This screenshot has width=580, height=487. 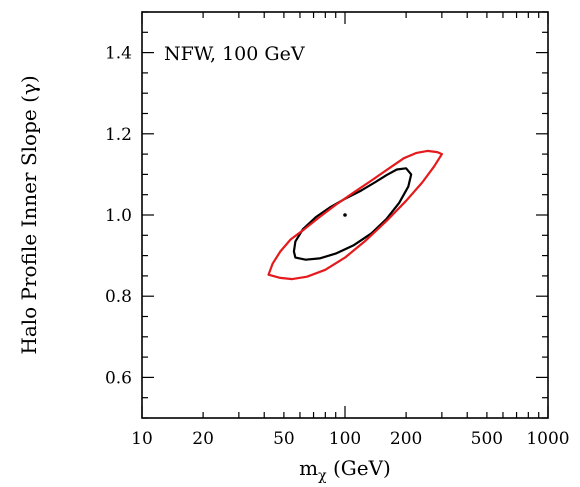 What do you see at coordinates (118, 54) in the screenshot?
I see `y-tick-label: 1.4` at bounding box center [118, 54].